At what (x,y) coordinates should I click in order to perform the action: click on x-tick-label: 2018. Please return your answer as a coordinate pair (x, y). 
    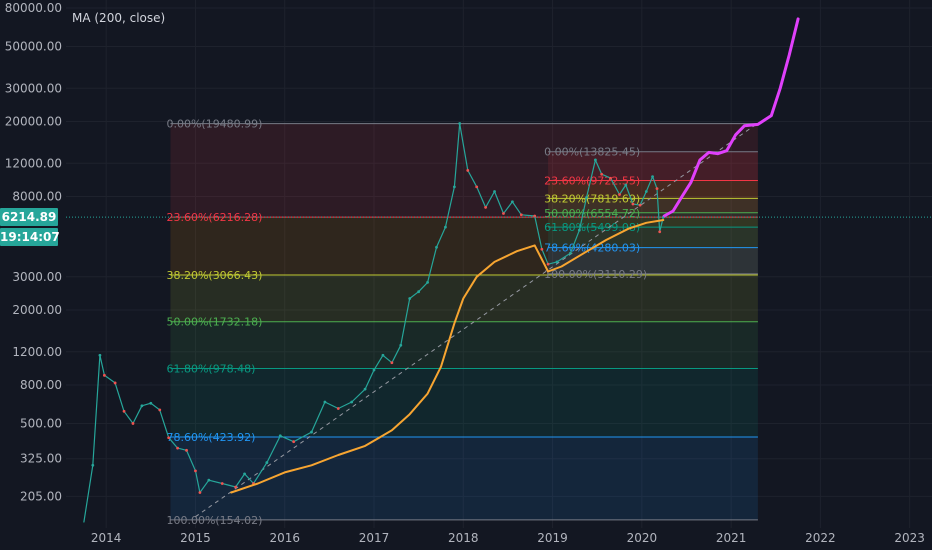
    Looking at the image, I should click on (463, 538).